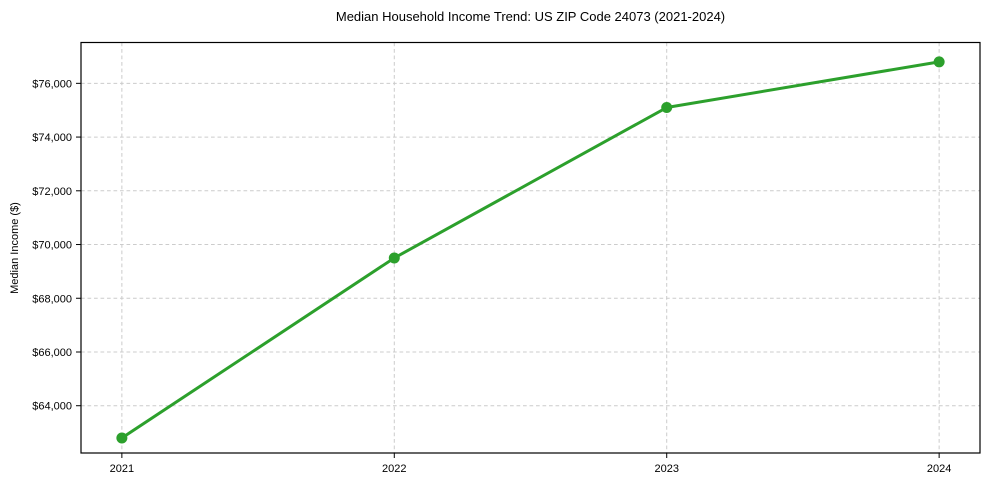 This screenshot has height=490, width=989. Describe the element at coordinates (666, 469) in the screenshot. I see `x-tick-label: 2023` at that location.